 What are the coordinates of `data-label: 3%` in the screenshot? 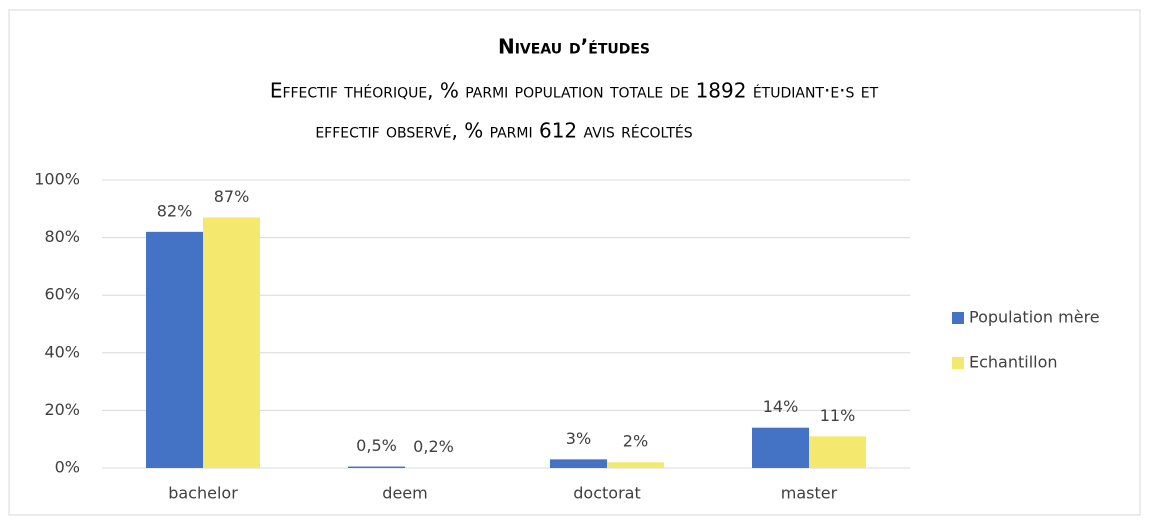 It's located at (578, 438).